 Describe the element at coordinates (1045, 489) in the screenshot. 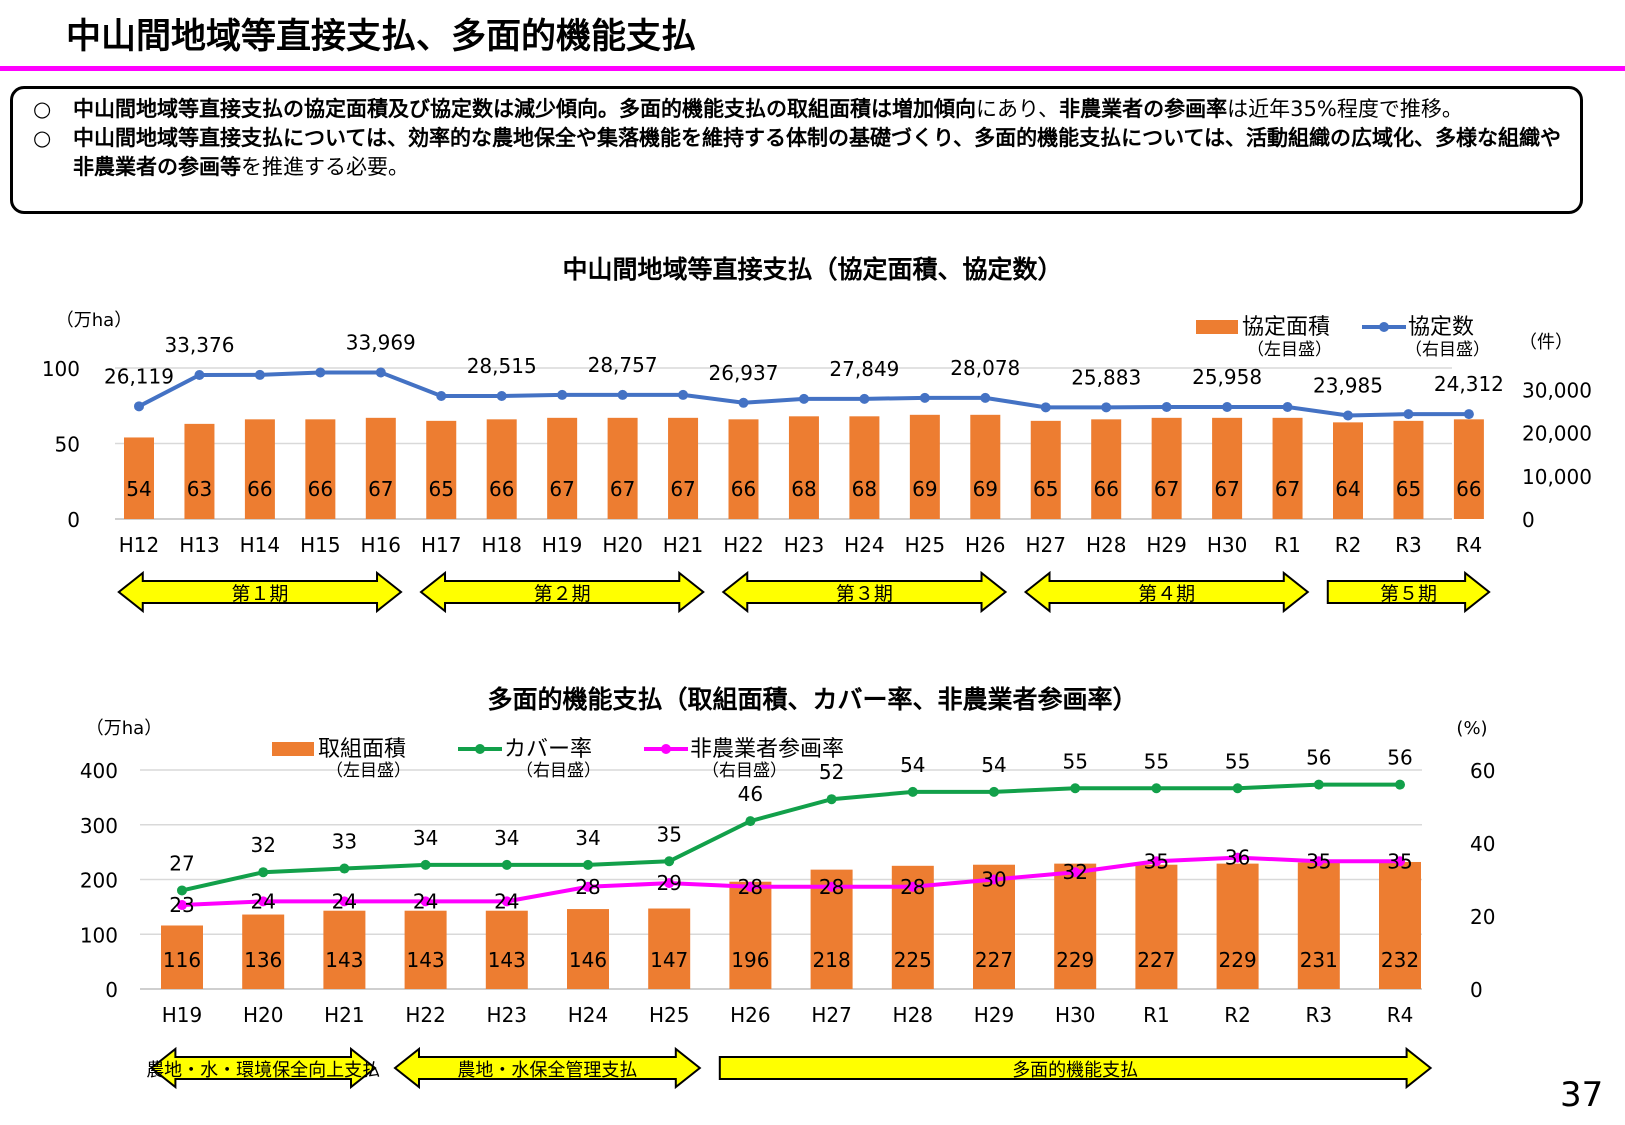

I see `chart1-bar-label: 65` at that location.